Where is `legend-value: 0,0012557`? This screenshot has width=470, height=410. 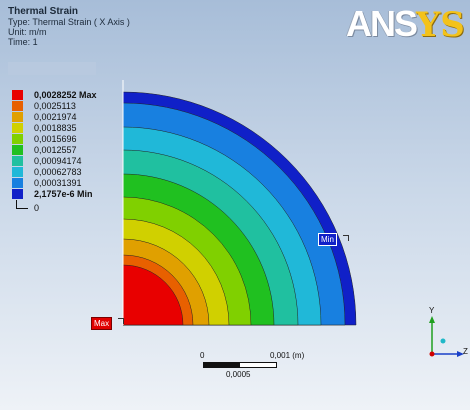 legend-value: 0,0012557 is located at coordinates (55, 150).